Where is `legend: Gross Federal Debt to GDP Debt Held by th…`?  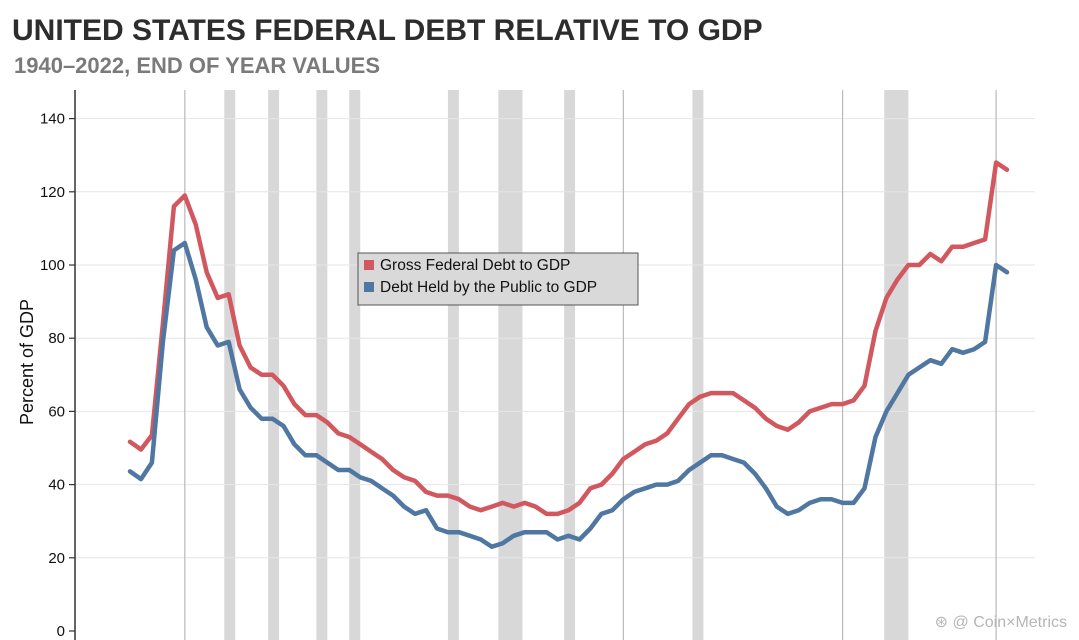
legend: Gross Federal Debt to GDP Debt Held by th… is located at coordinates (498, 279).